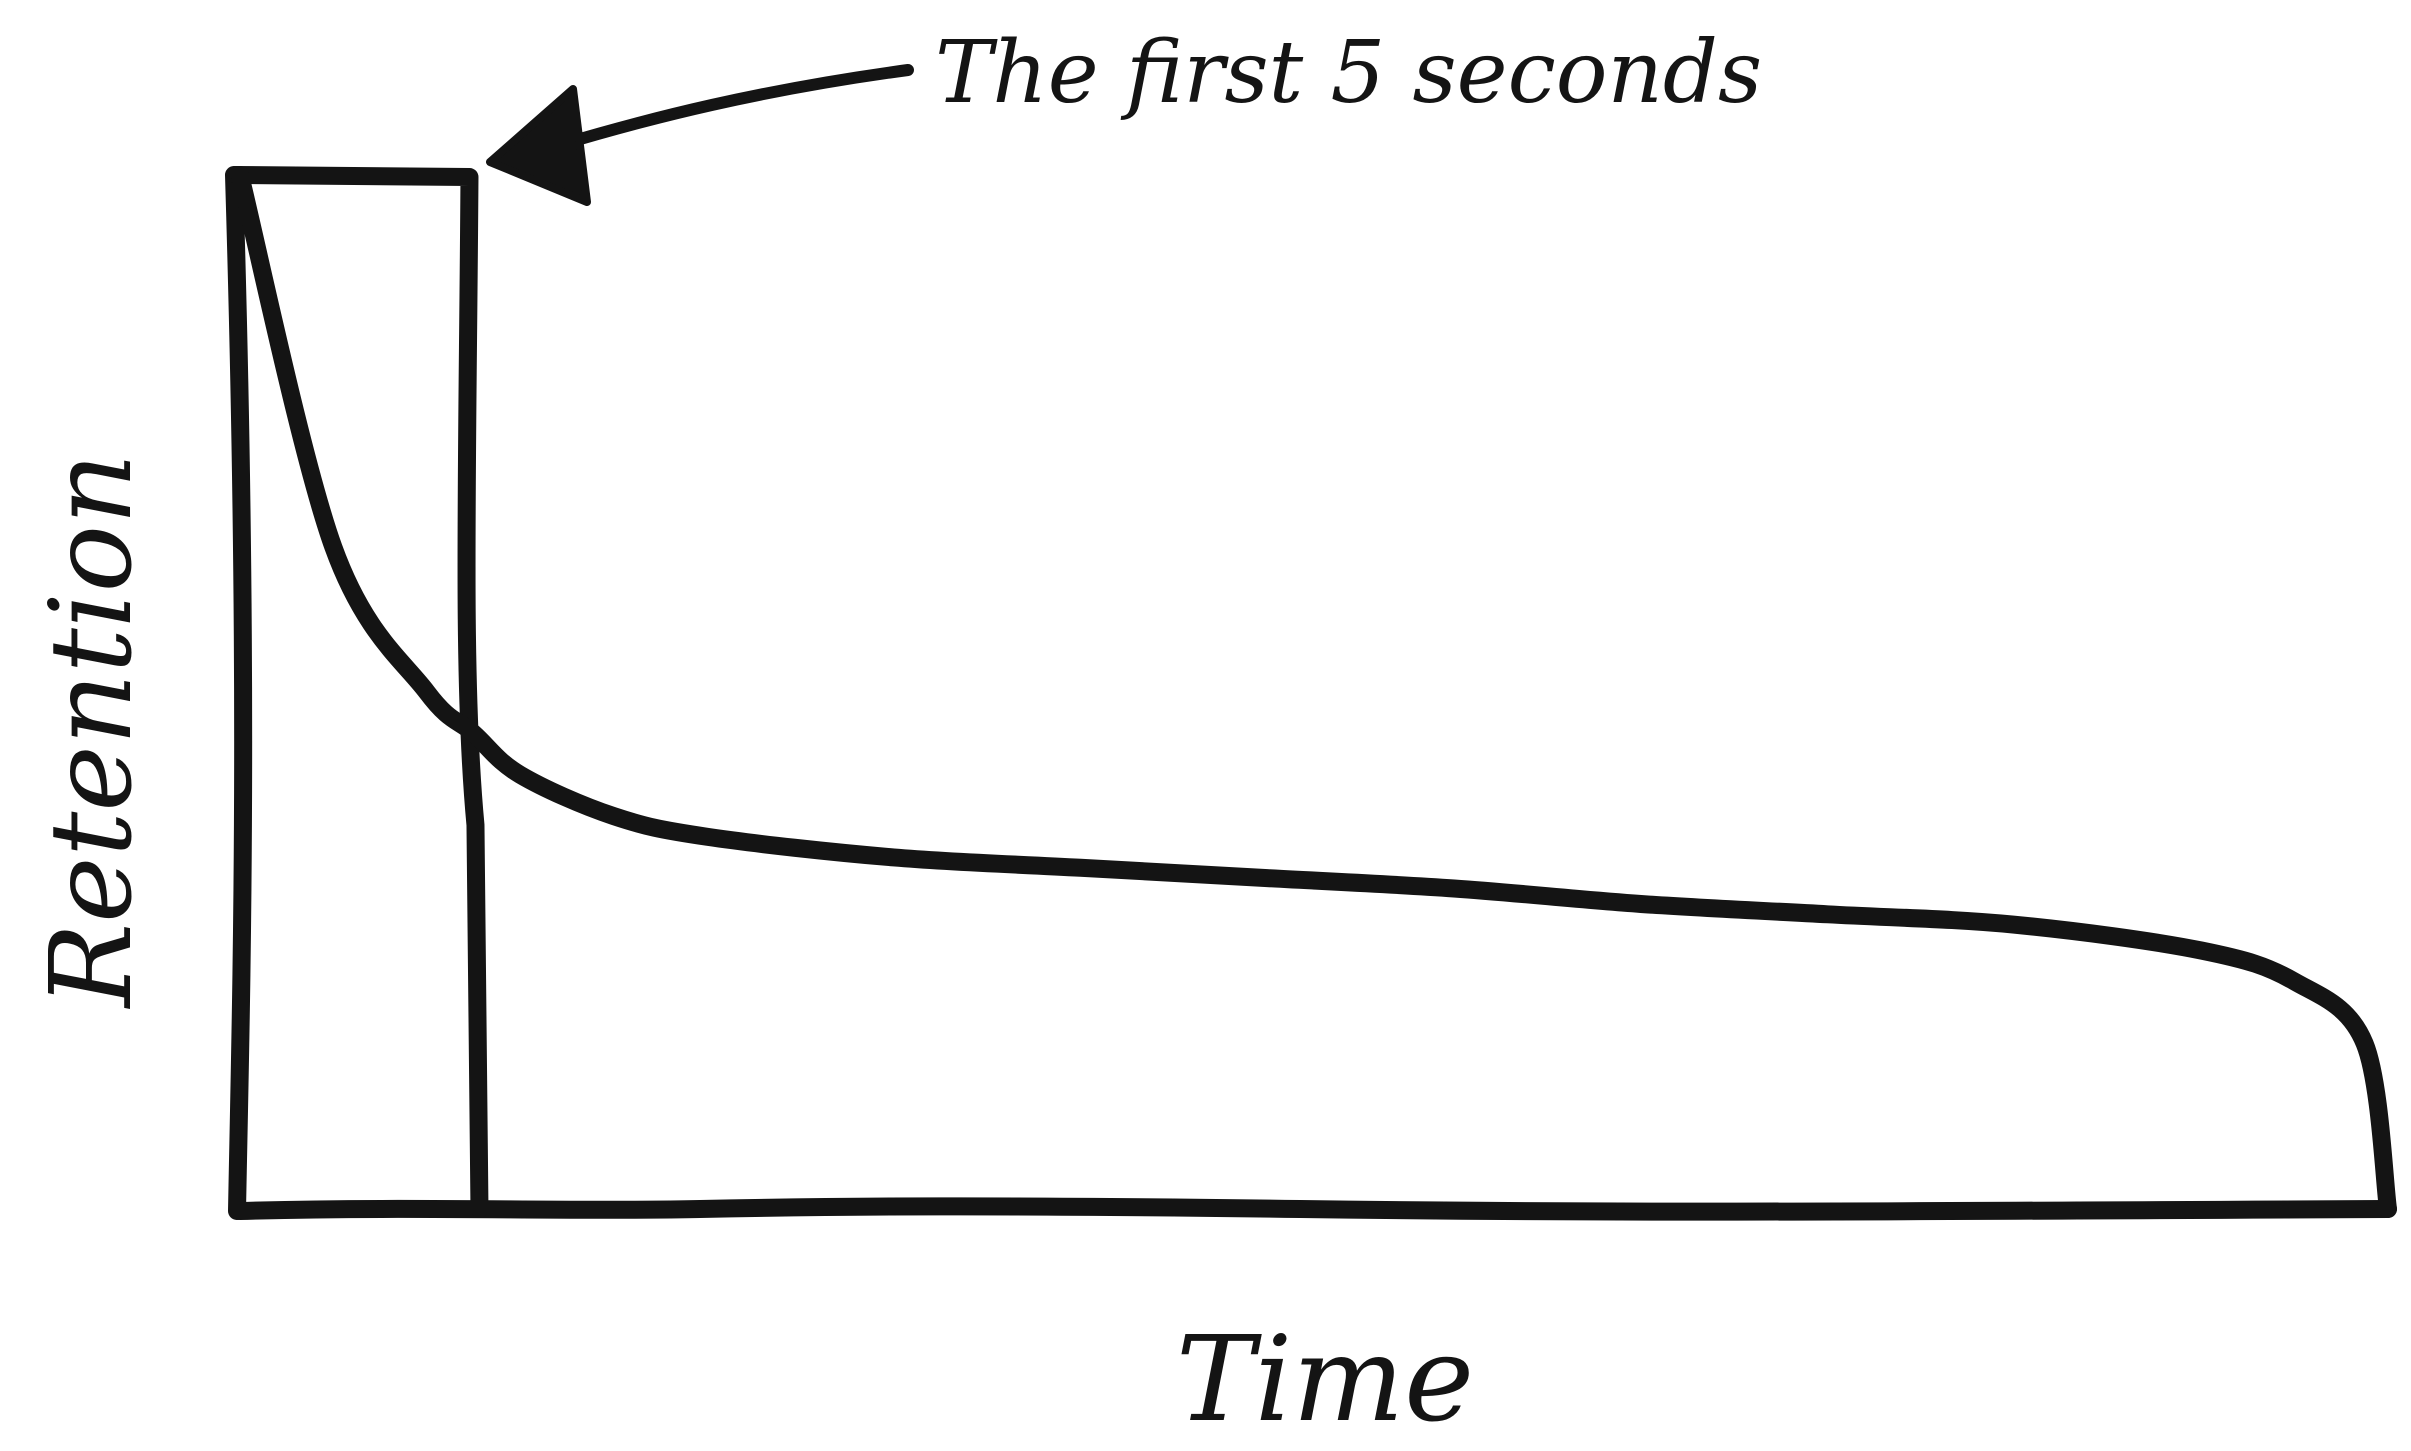 The image size is (2411, 1451). Describe the element at coordinates (1314, 1209) in the screenshot. I see `x-axis-line` at that location.